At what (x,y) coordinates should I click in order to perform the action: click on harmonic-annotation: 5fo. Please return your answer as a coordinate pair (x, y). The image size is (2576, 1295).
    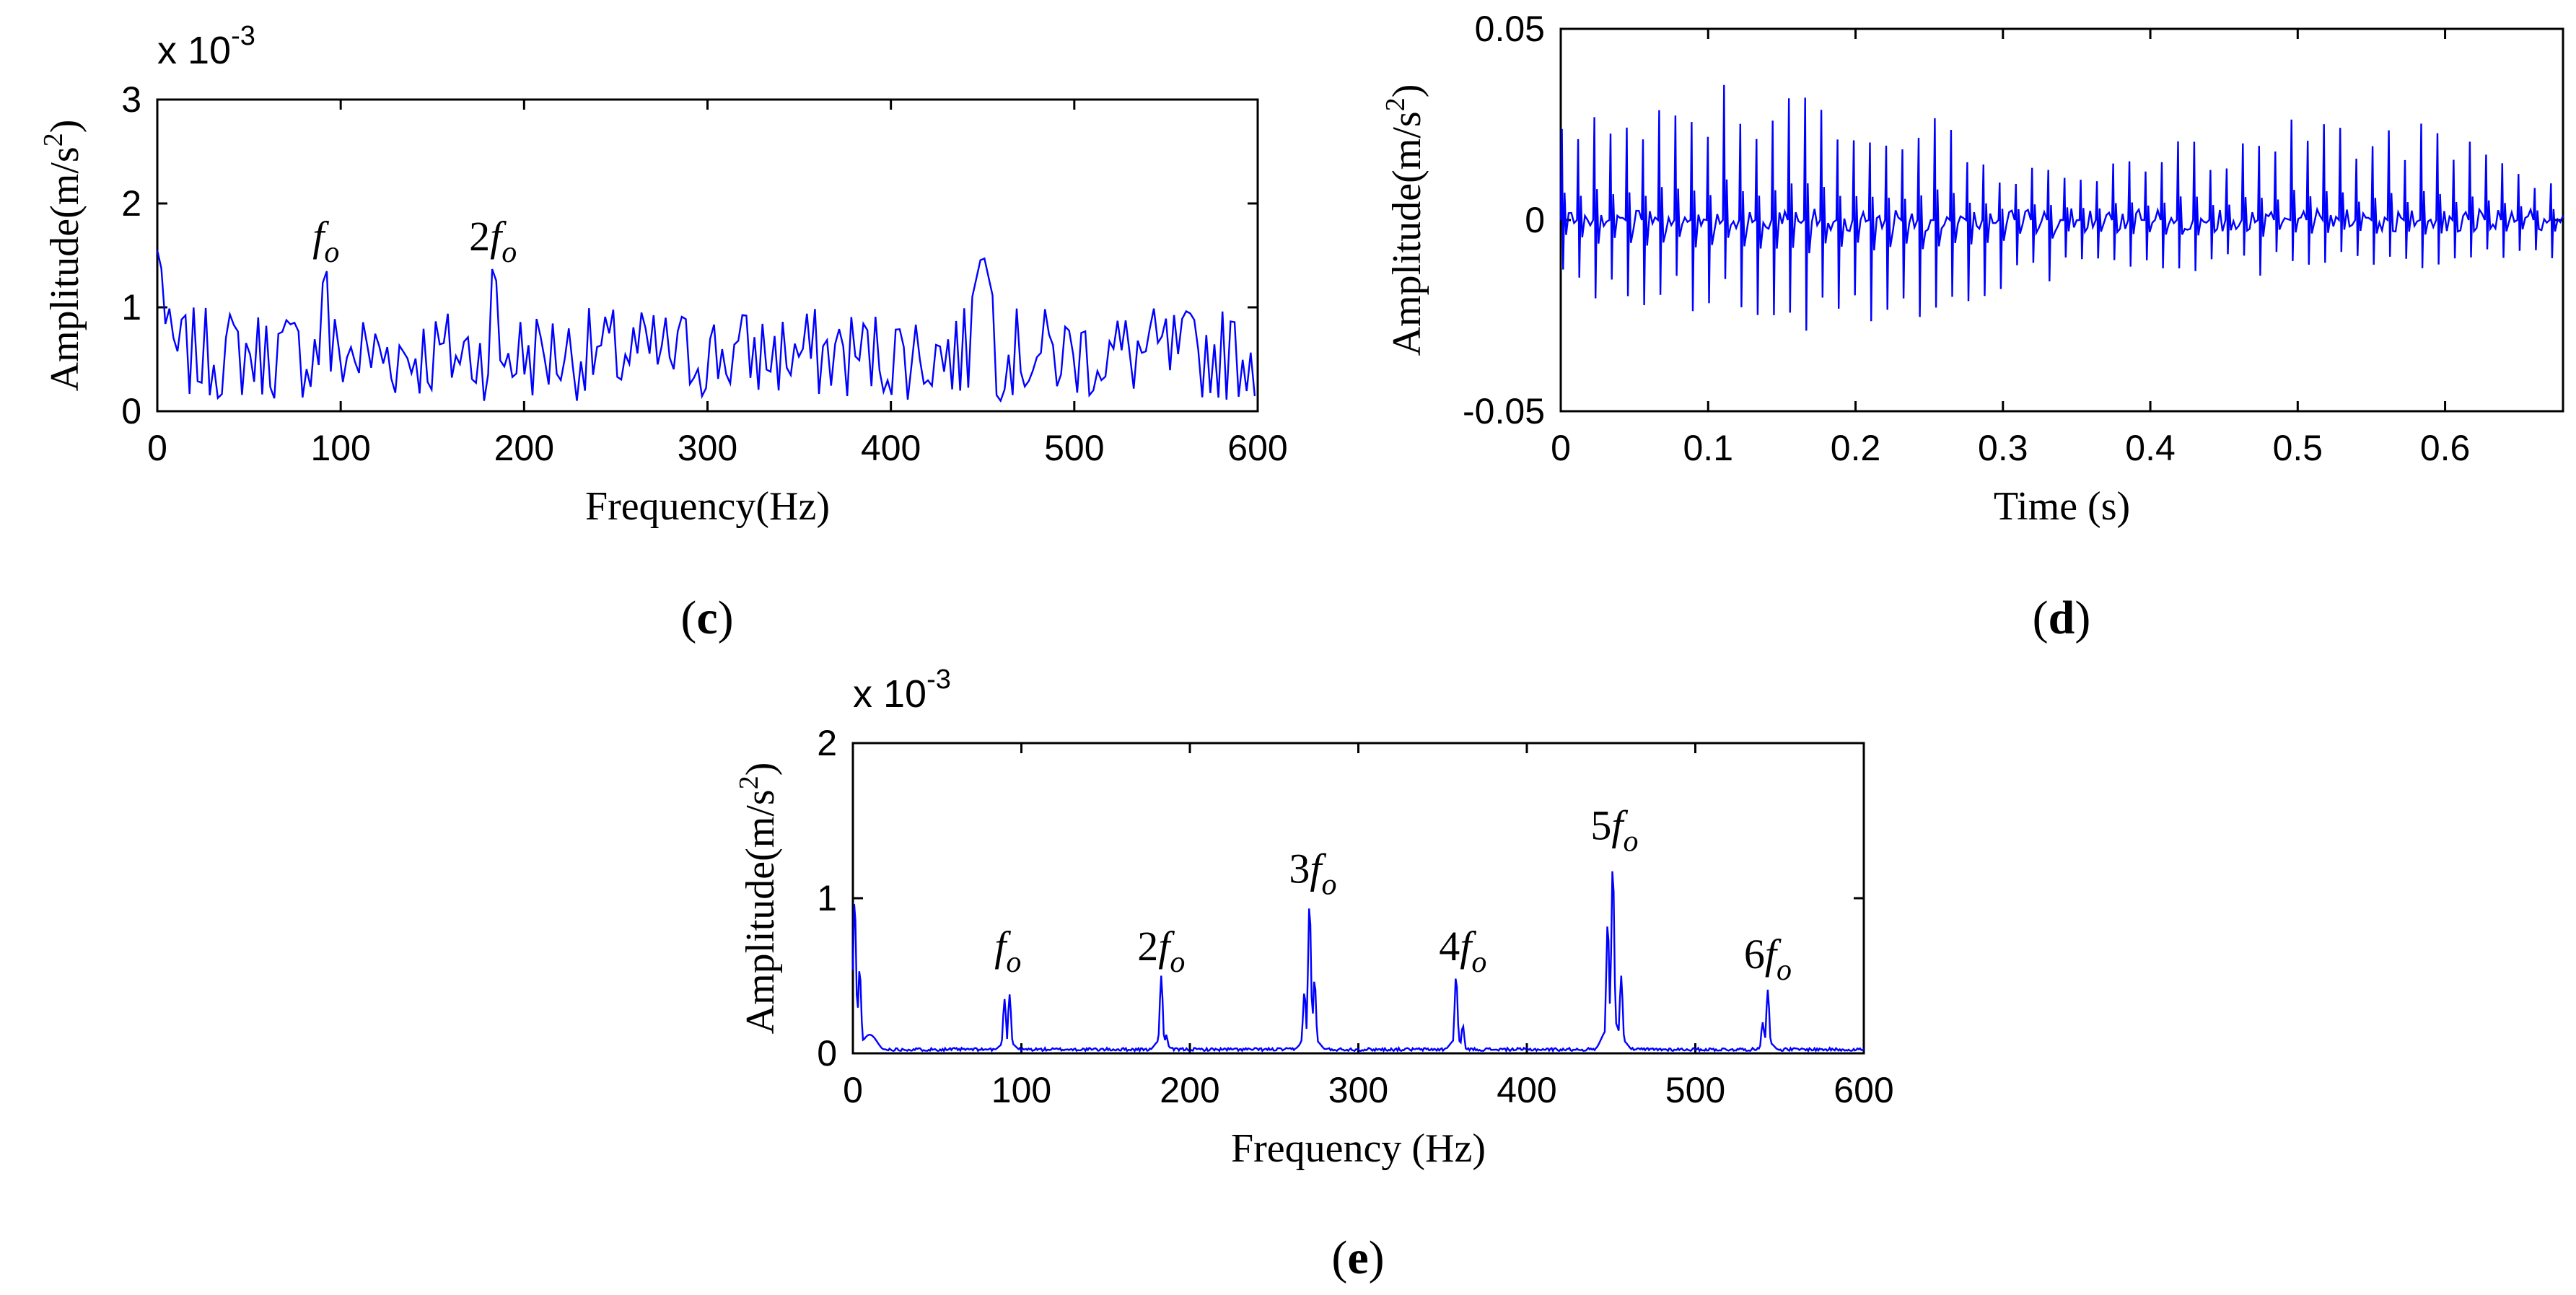
    Looking at the image, I should click on (1614, 830).